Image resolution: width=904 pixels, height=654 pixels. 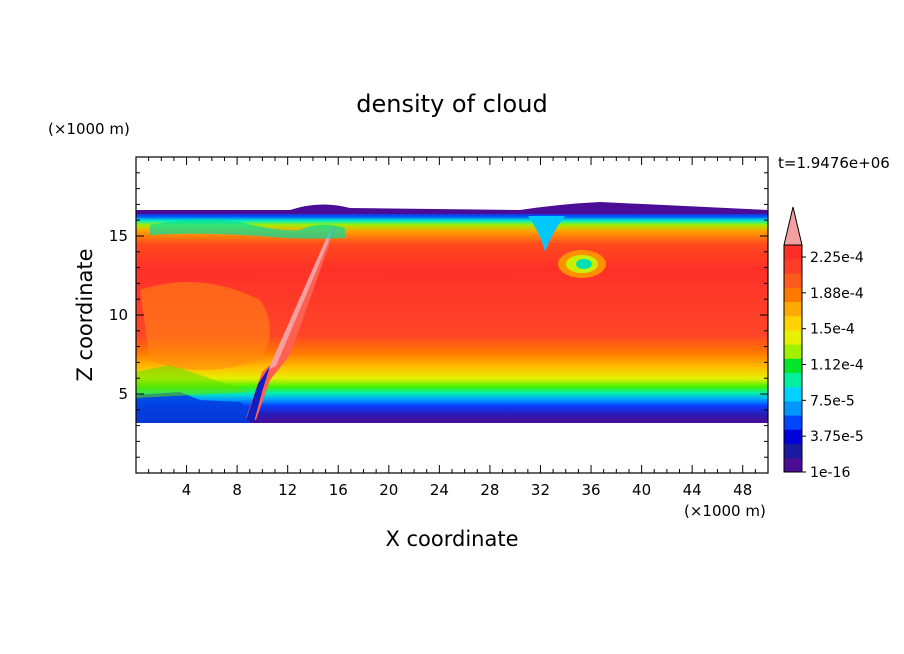 What do you see at coordinates (237, 490) in the screenshot?
I see `x-tick-label: 8` at bounding box center [237, 490].